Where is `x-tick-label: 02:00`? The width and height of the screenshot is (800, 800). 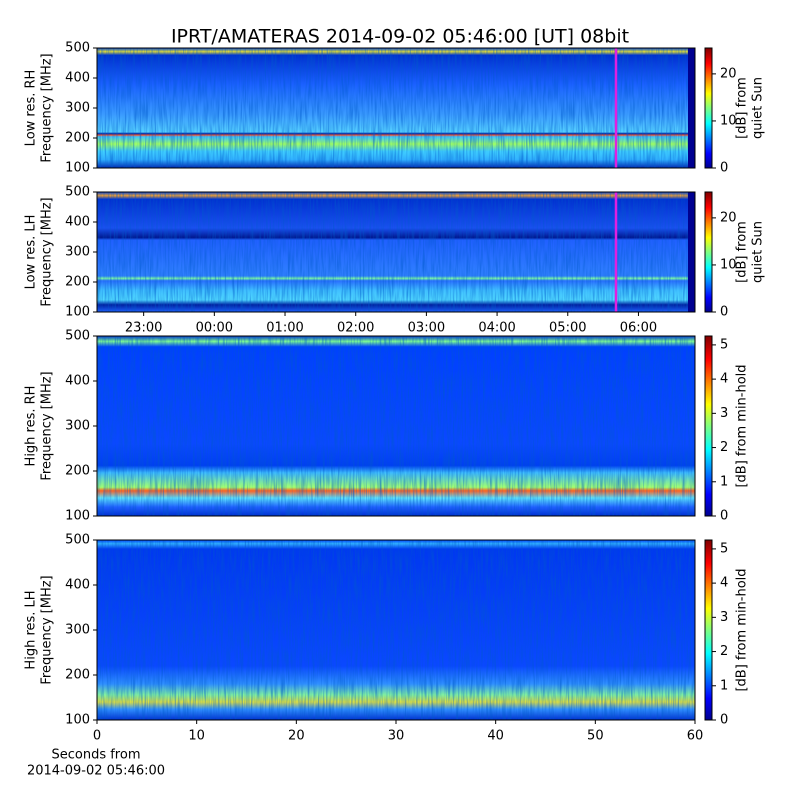 x-tick-label: 02:00 is located at coordinates (355, 328).